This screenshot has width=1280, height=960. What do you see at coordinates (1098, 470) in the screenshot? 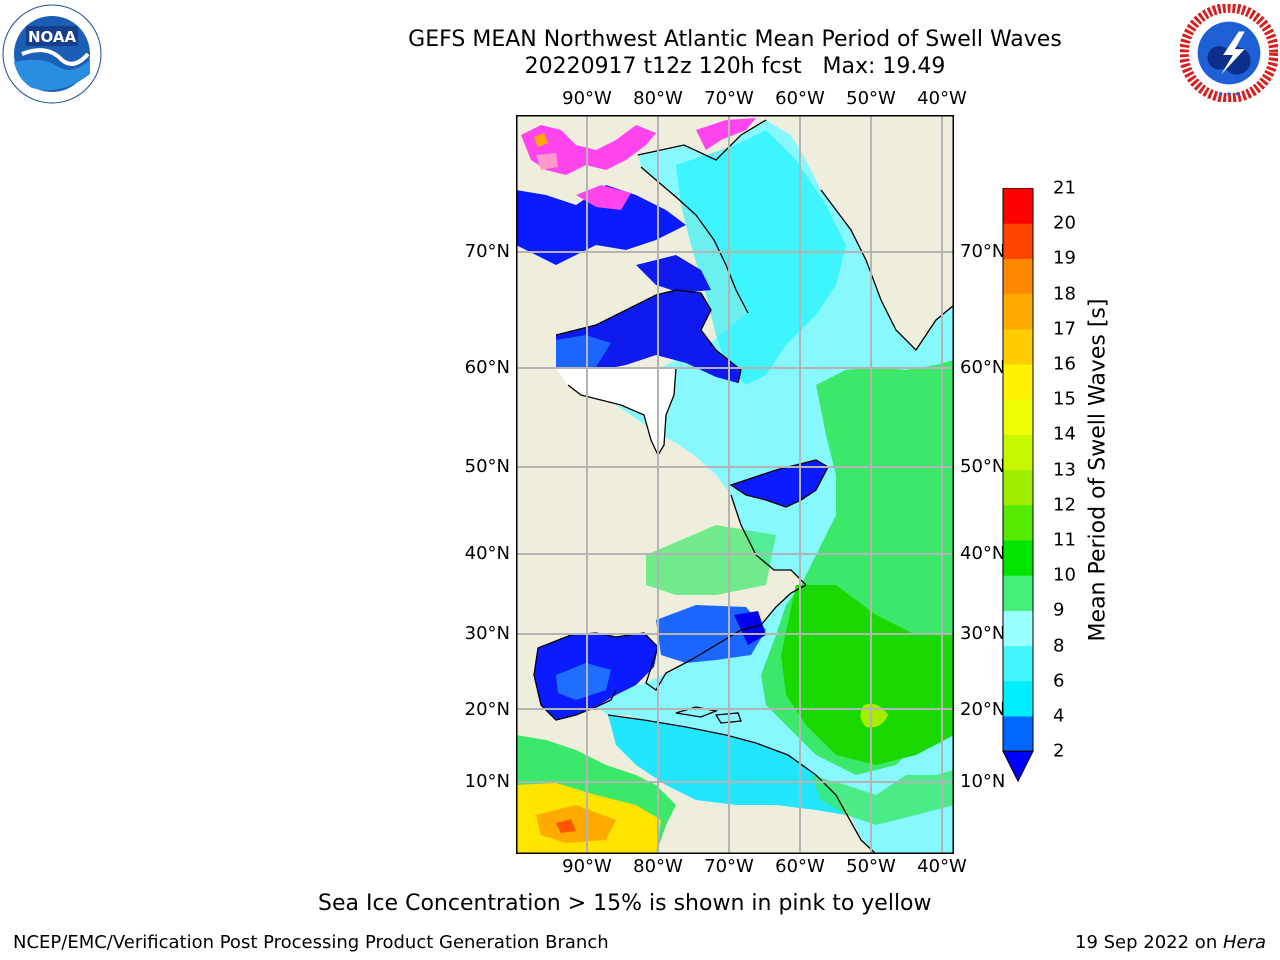
I see `colorbar-label: Mean Period of Swell Waves [s]` at bounding box center [1098, 470].